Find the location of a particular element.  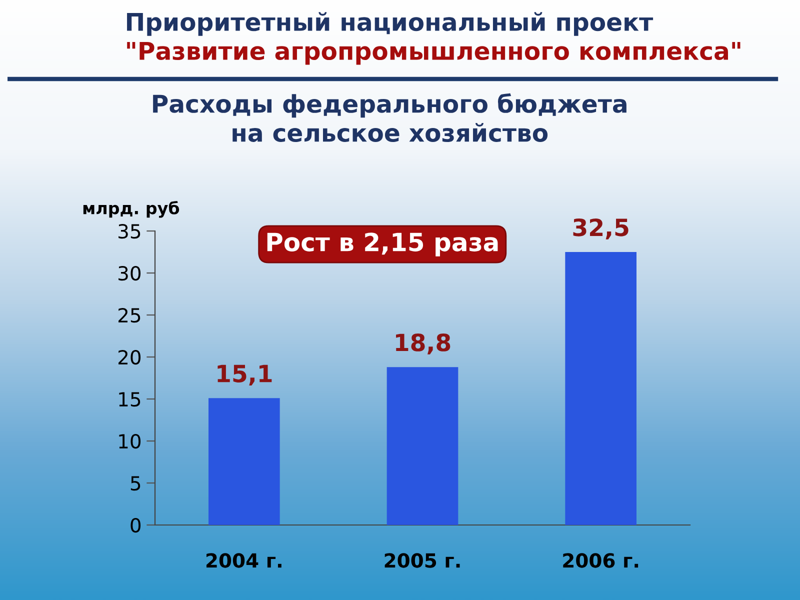

x-tick-label: 2004 г. is located at coordinates (244, 560).